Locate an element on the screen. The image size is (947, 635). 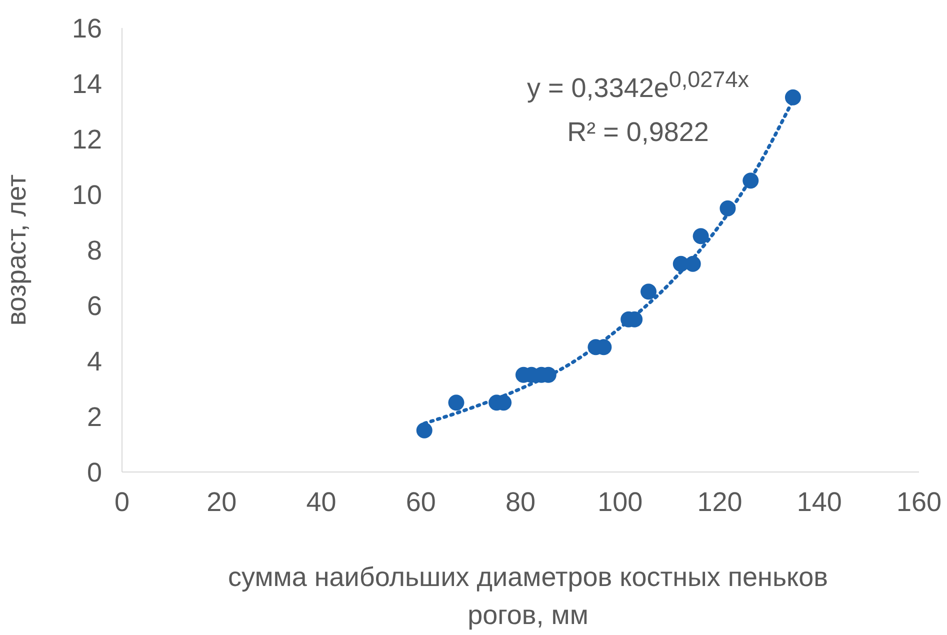
x-tick-label: 60 is located at coordinates (421, 502).